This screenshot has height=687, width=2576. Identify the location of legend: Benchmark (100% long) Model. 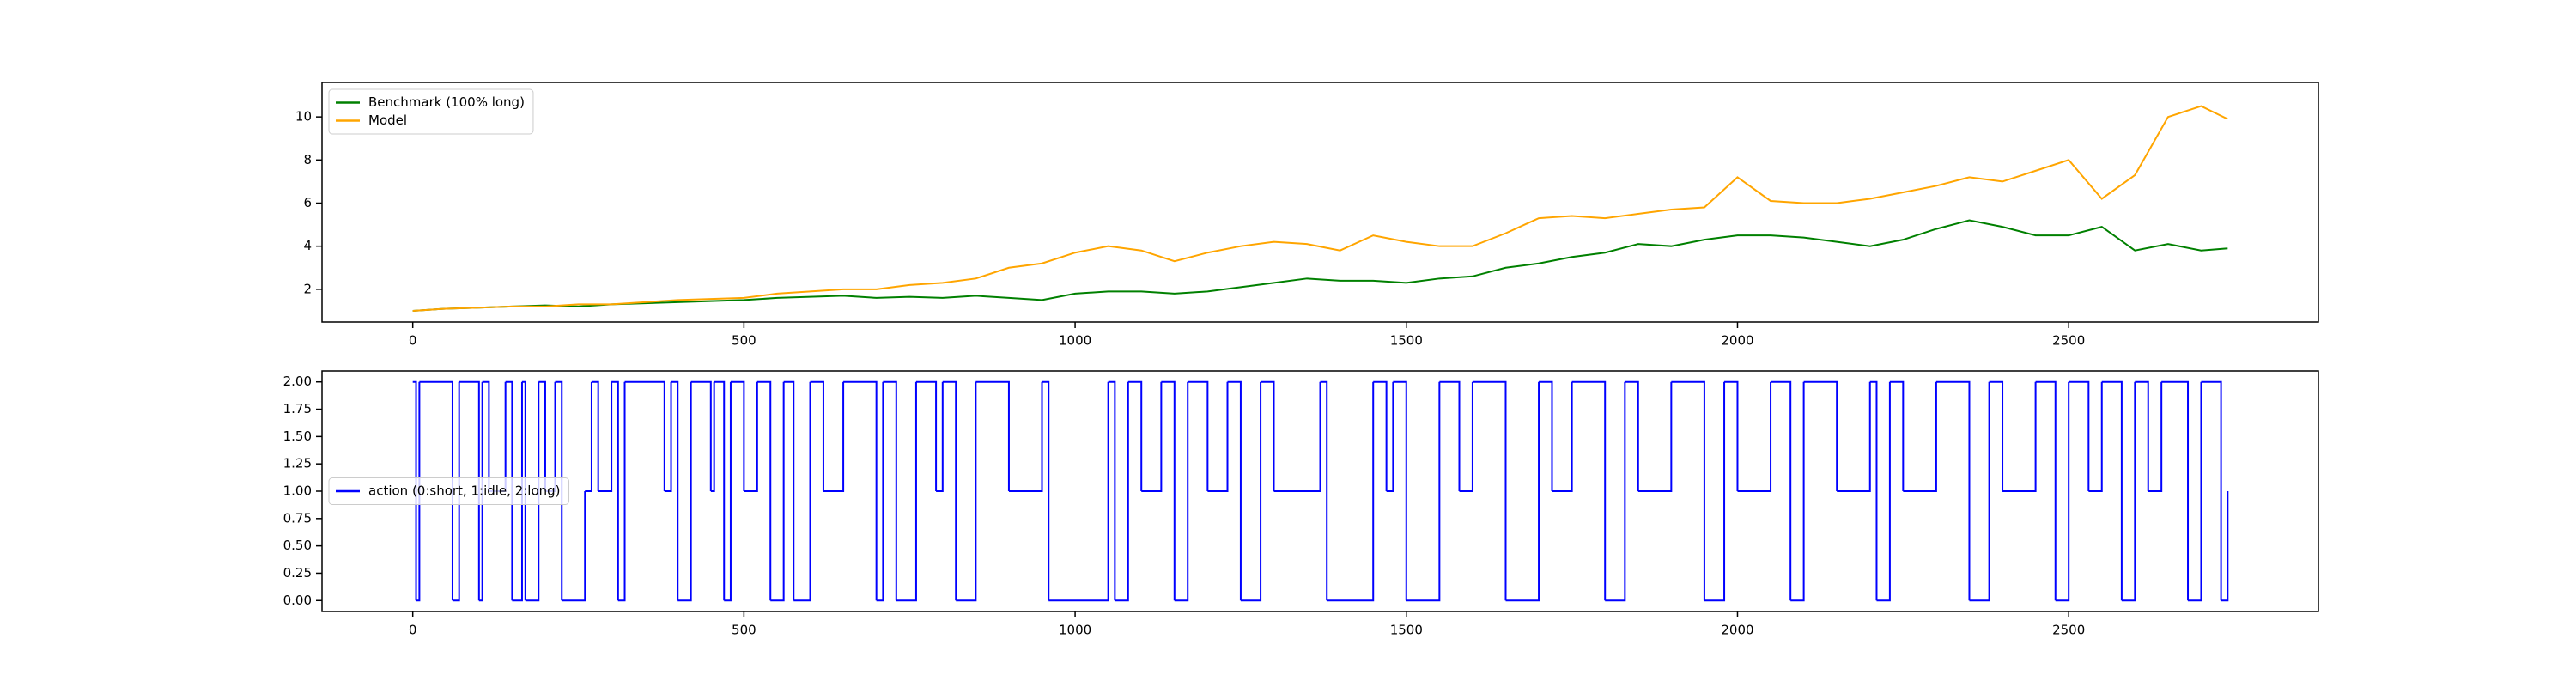
(431, 111).